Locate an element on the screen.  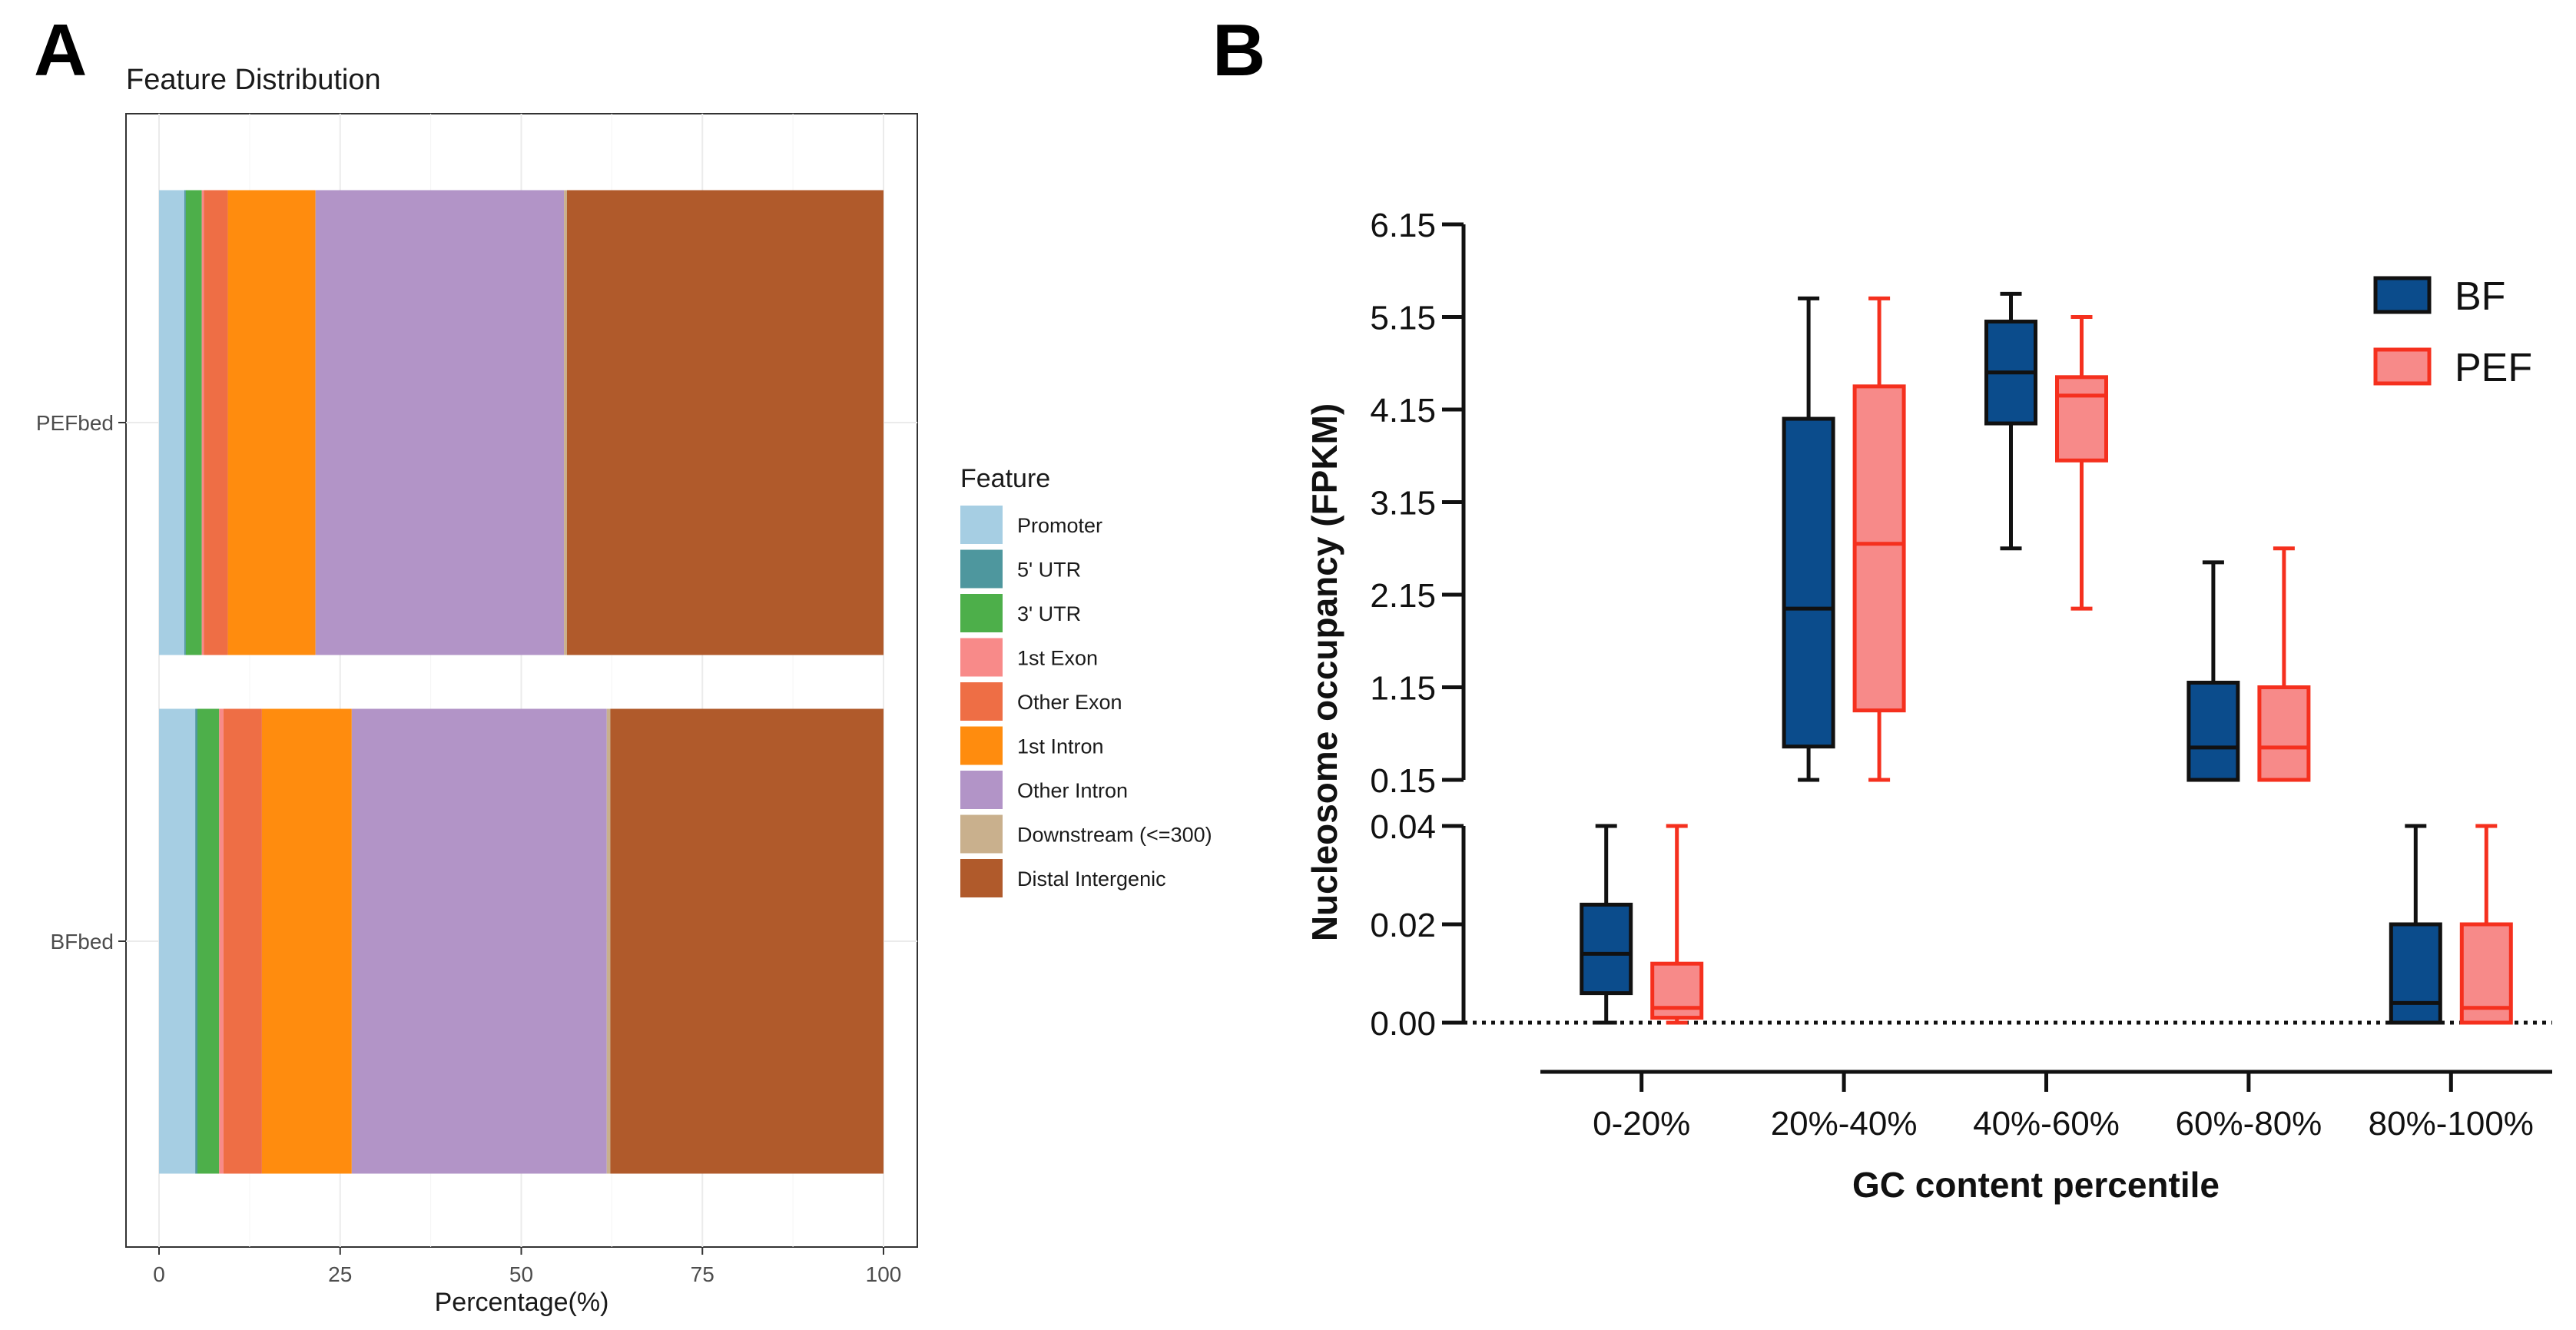
bar-pefbed-distal-intergenic is located at coordinates (725, 422).